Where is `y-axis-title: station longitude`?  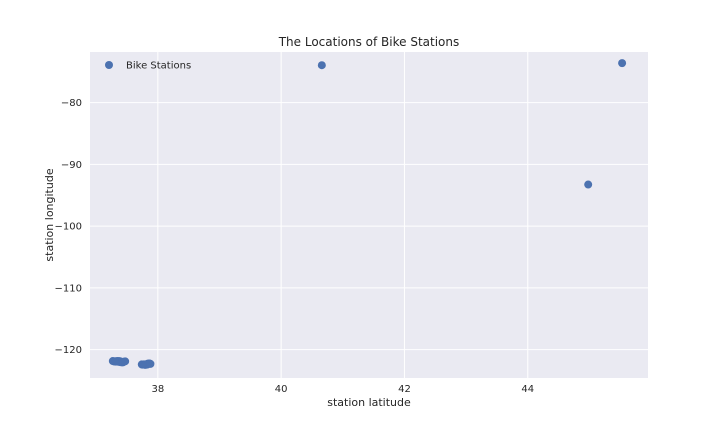
y-axis-title: station longitude is located at coordinates (49, 214).